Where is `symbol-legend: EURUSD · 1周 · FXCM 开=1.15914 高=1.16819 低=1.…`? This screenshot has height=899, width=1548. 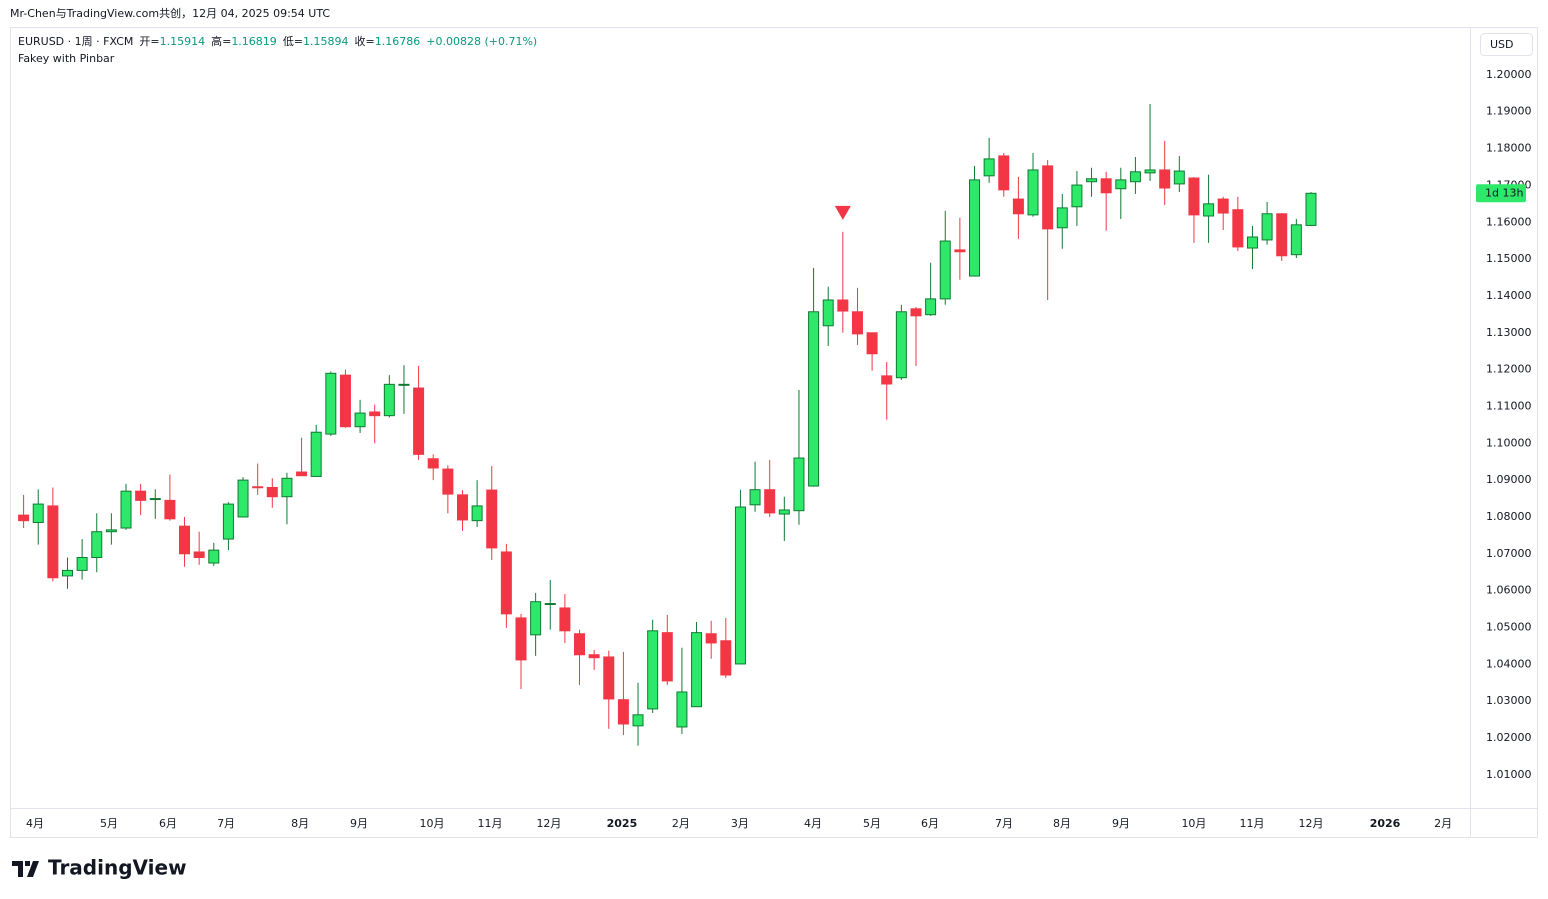
symbol-legend: EURUSD · 1周 · FXCM 开=1.15914 高=1.16819 低=1.… is located at coordinates (277, 41).